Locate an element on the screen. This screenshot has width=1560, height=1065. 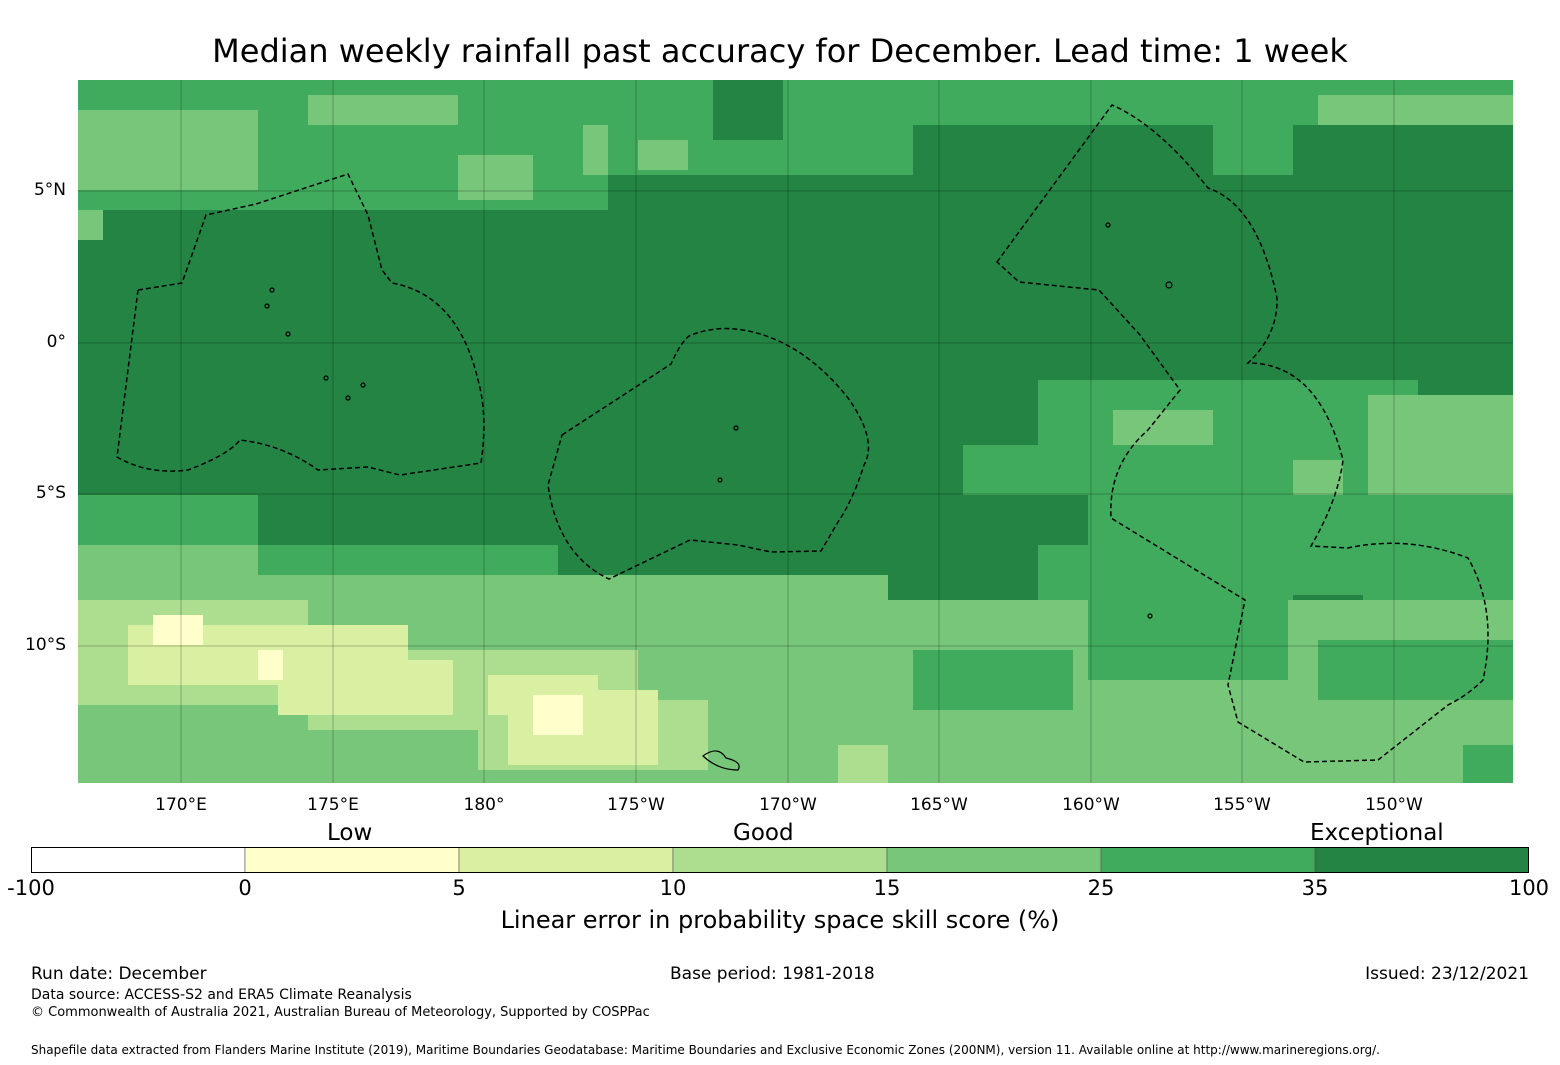
eez-boundary-gilbert is located at coordinates (300, 324).